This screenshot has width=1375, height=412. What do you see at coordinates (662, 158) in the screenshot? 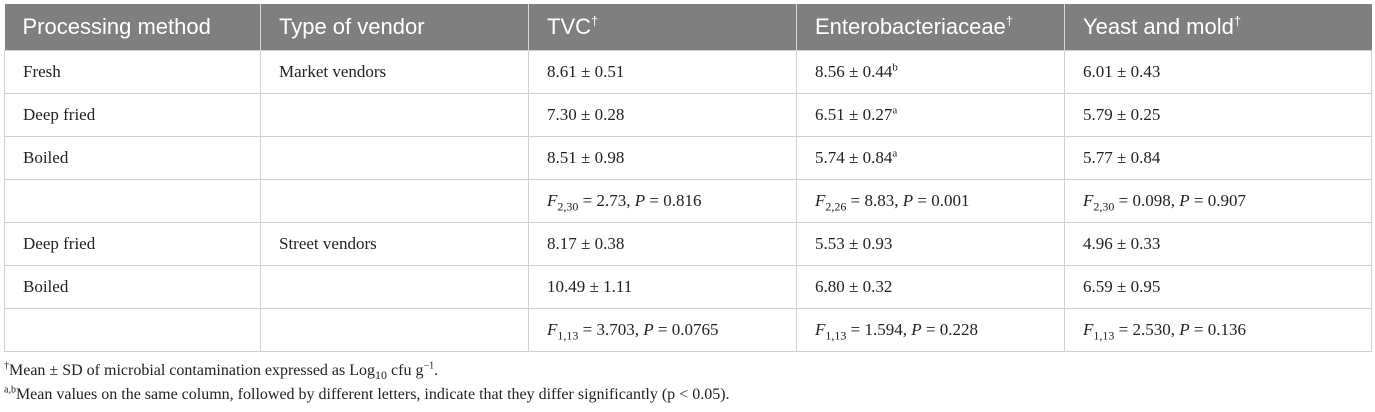
I see `tvc-cell: 8.51 ± 0.98` at bounding box center [662, 158].